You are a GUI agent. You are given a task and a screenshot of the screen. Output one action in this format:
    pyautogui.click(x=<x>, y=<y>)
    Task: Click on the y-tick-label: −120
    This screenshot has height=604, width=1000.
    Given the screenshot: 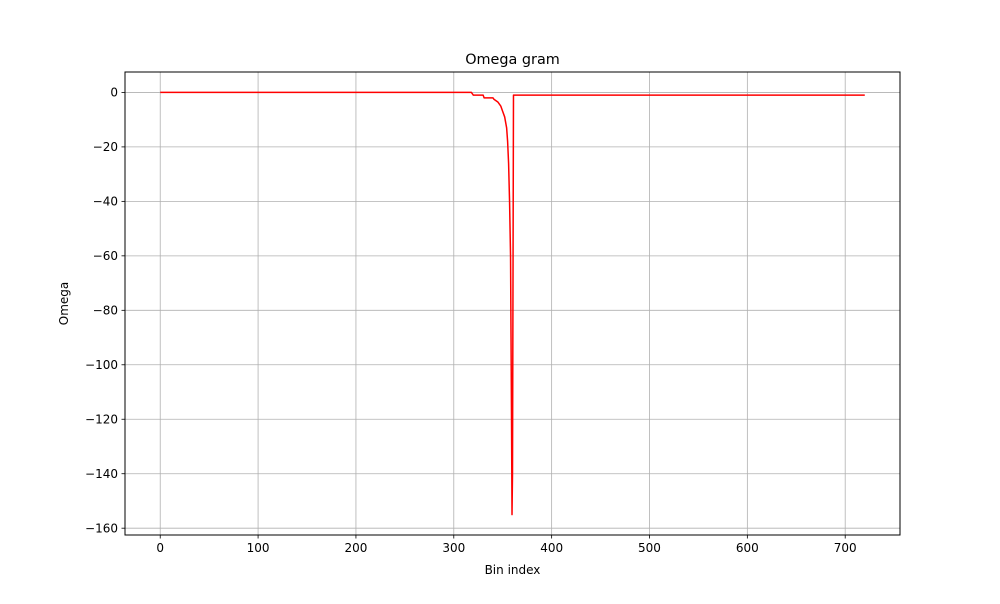 What is the action you would take?
    pyautogui.click(x=101, y=420)
    